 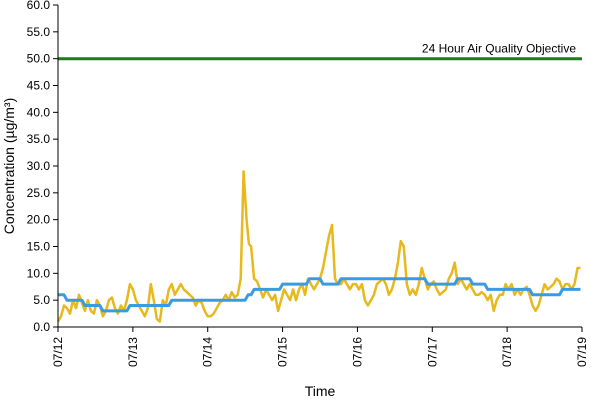 What do you see at coordinates (39, 139) in the screenshot?
I see `y-tick-label: 35.0` at bounding box center [39, 139].